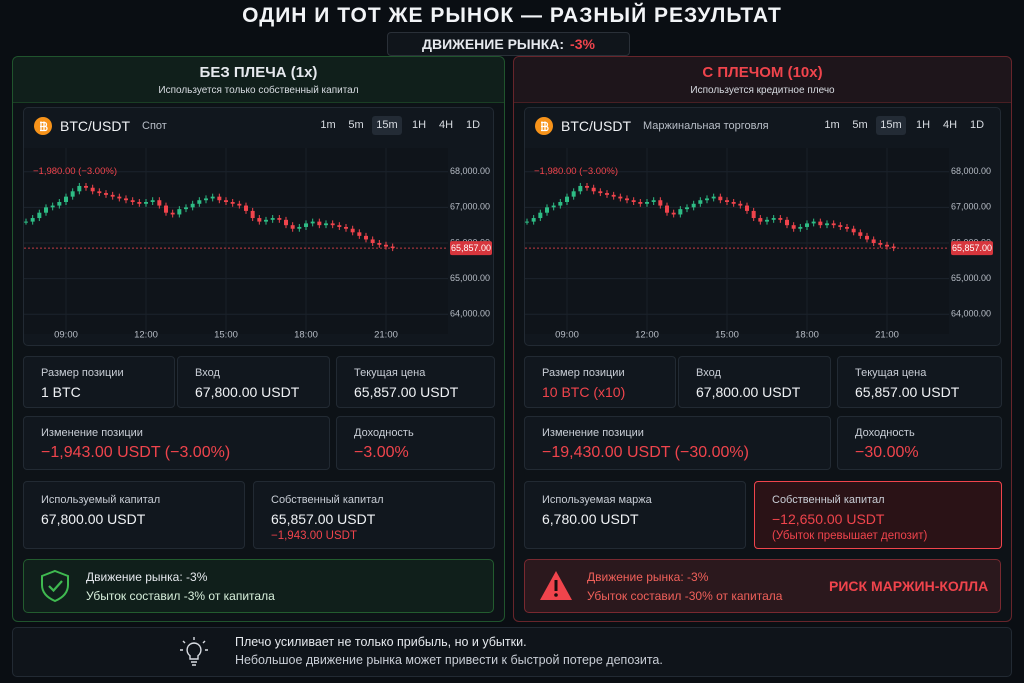 The image size is (1024, 683). Describe the element at coordinates (406, 392) in the screenshot. I see `info-value: 65,857.00 USDT` at that location.